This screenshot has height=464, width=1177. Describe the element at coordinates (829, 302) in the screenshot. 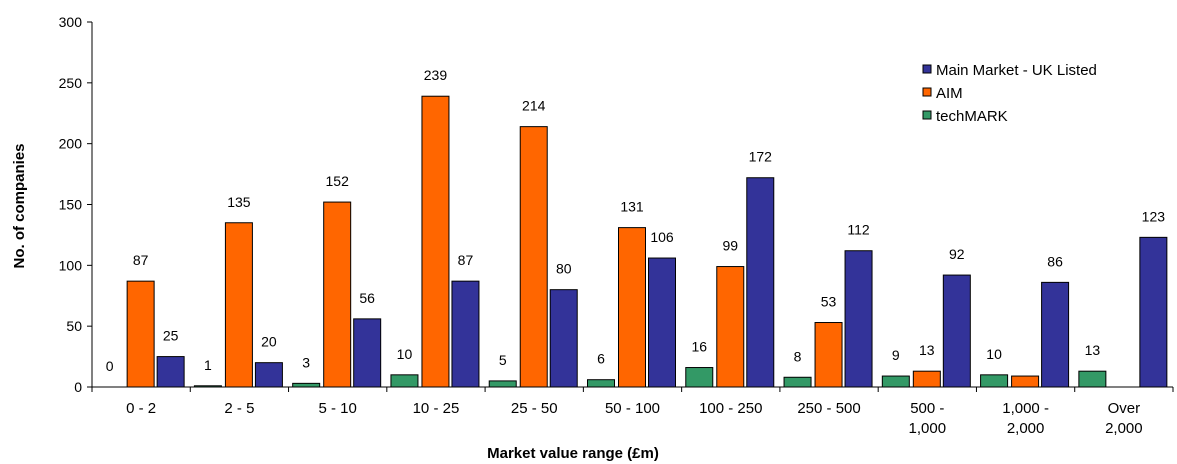

I see `data-label: 53` at that location.